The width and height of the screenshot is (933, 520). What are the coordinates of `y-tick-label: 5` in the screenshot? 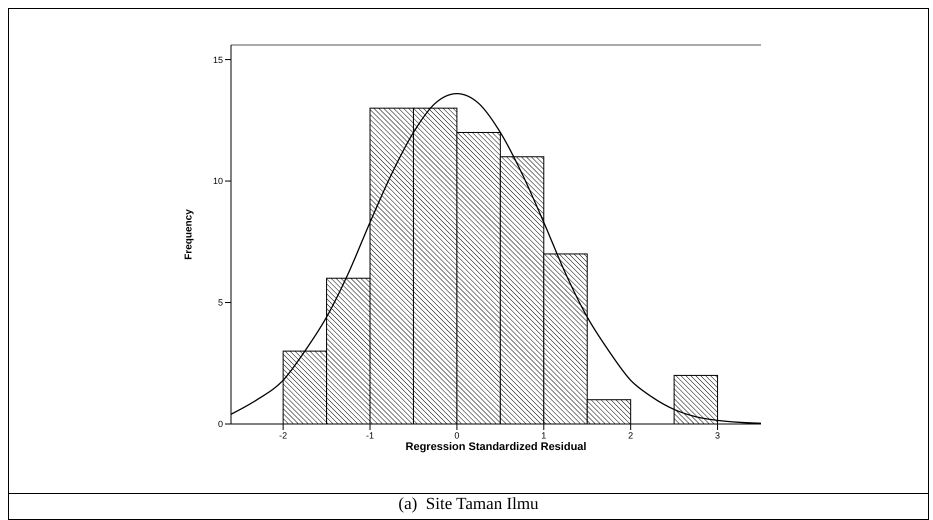 It's located at (220, 303).